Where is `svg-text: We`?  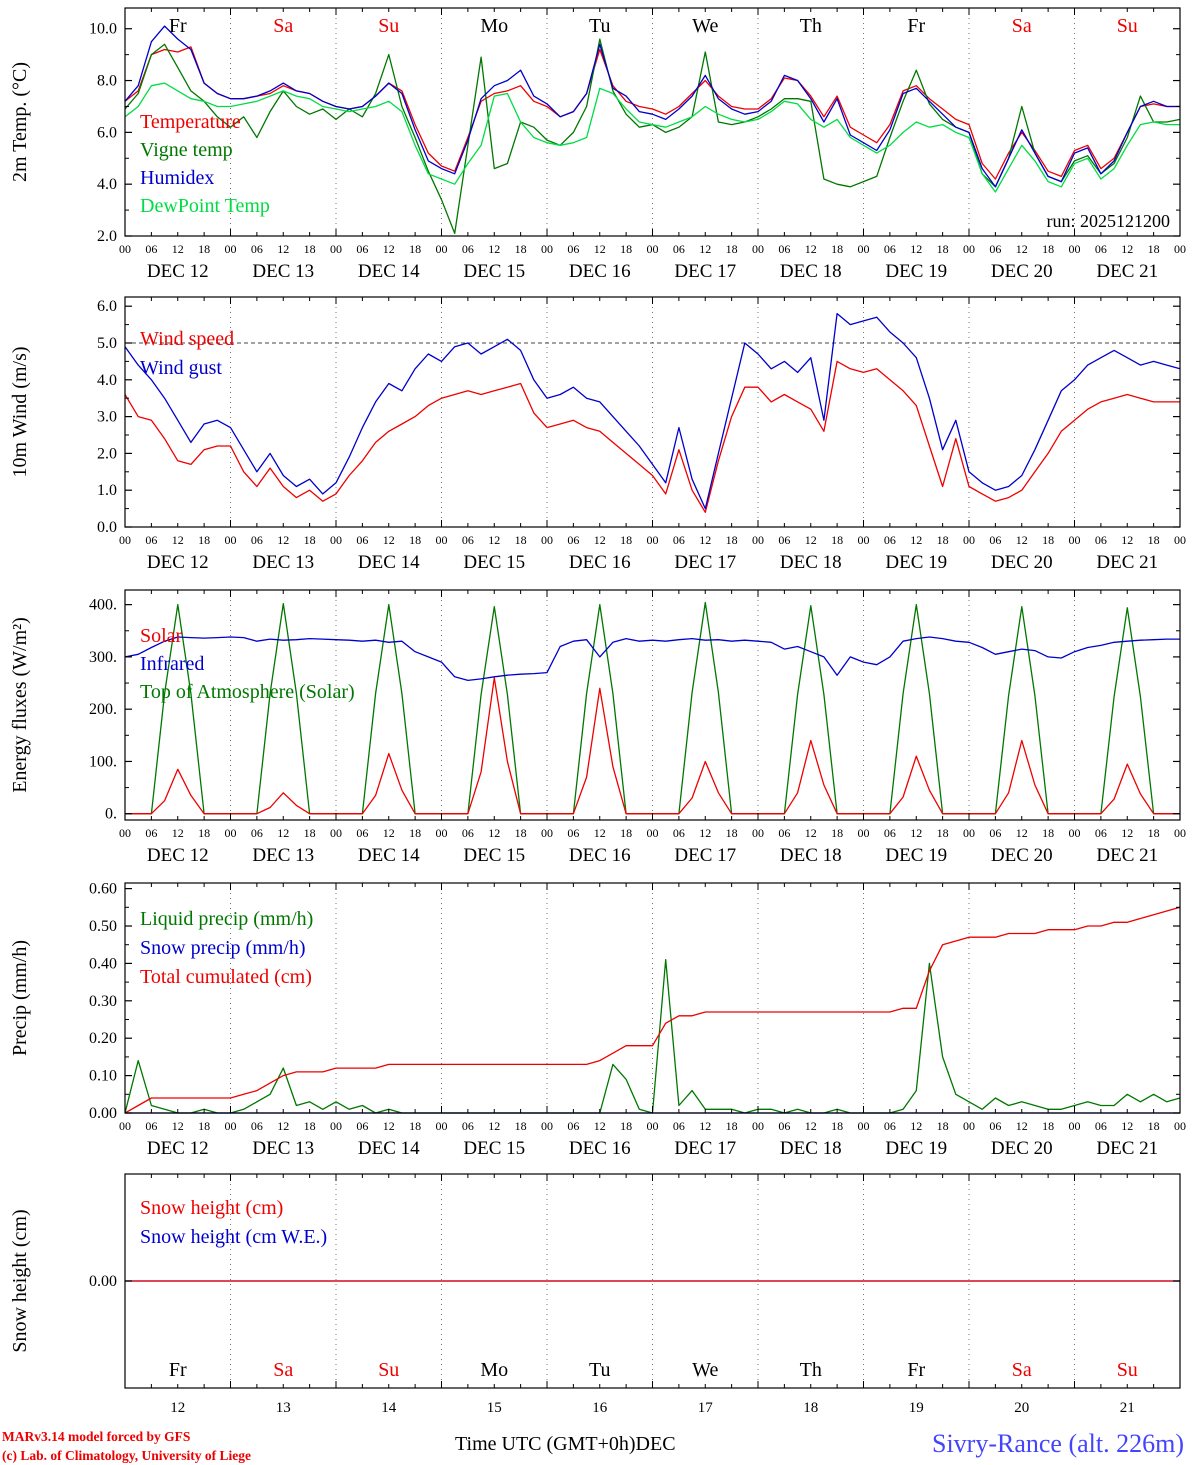
svg-text: We is located at coordinates (705, 26).